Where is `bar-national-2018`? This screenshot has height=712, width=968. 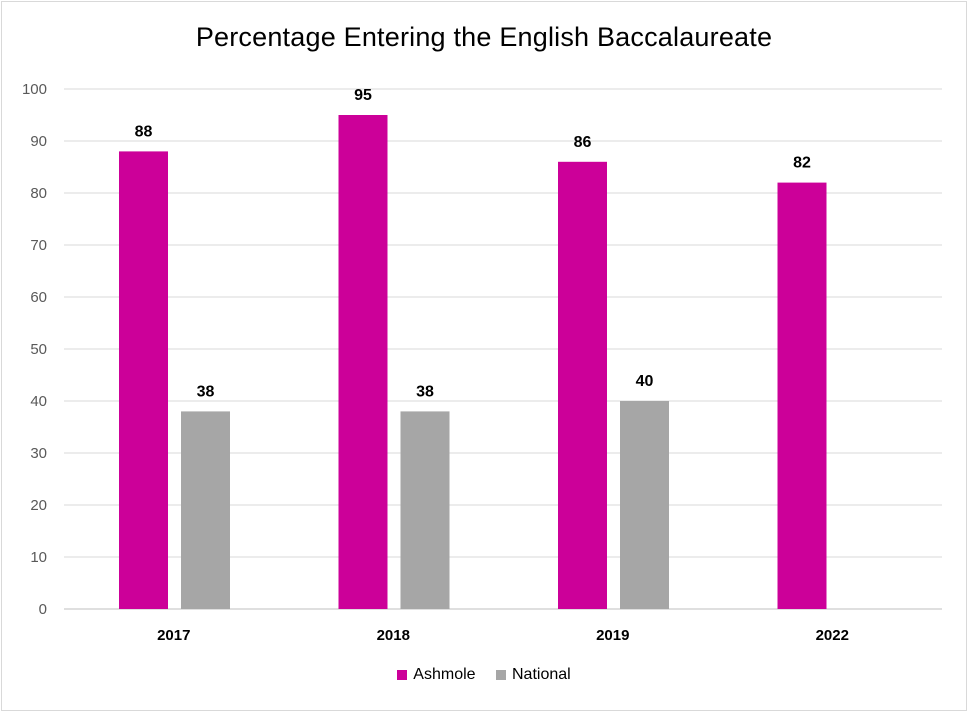 bar-national-2018 is located at coordinates (425, 510).